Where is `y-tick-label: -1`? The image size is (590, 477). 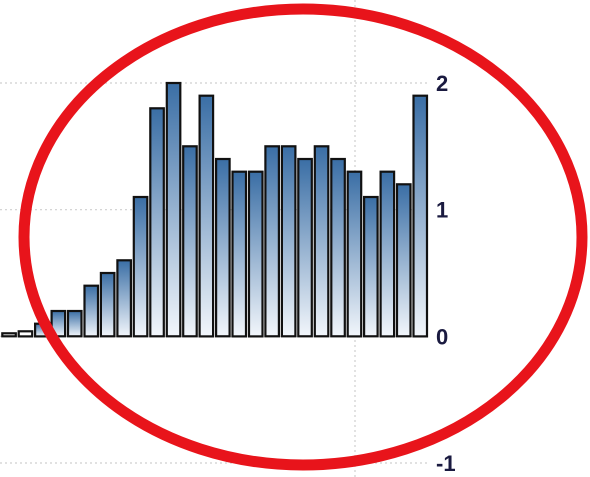
y-tick-label: -1 is located at coordinates (446, 463).